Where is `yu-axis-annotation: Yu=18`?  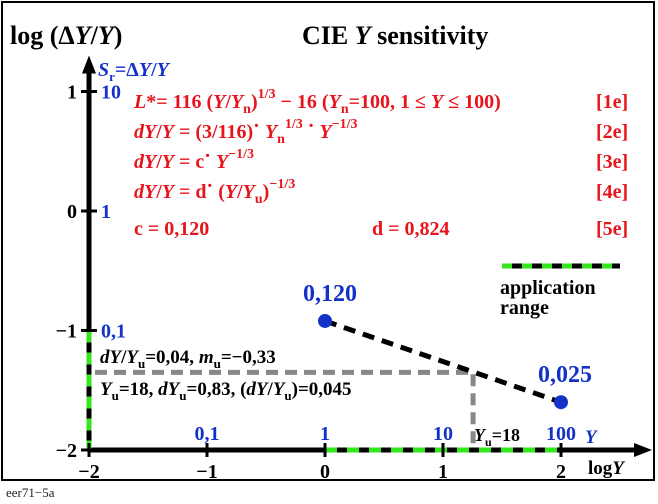
yu-axis-annotation: Yu=18 is located at coordinates (497, 437).